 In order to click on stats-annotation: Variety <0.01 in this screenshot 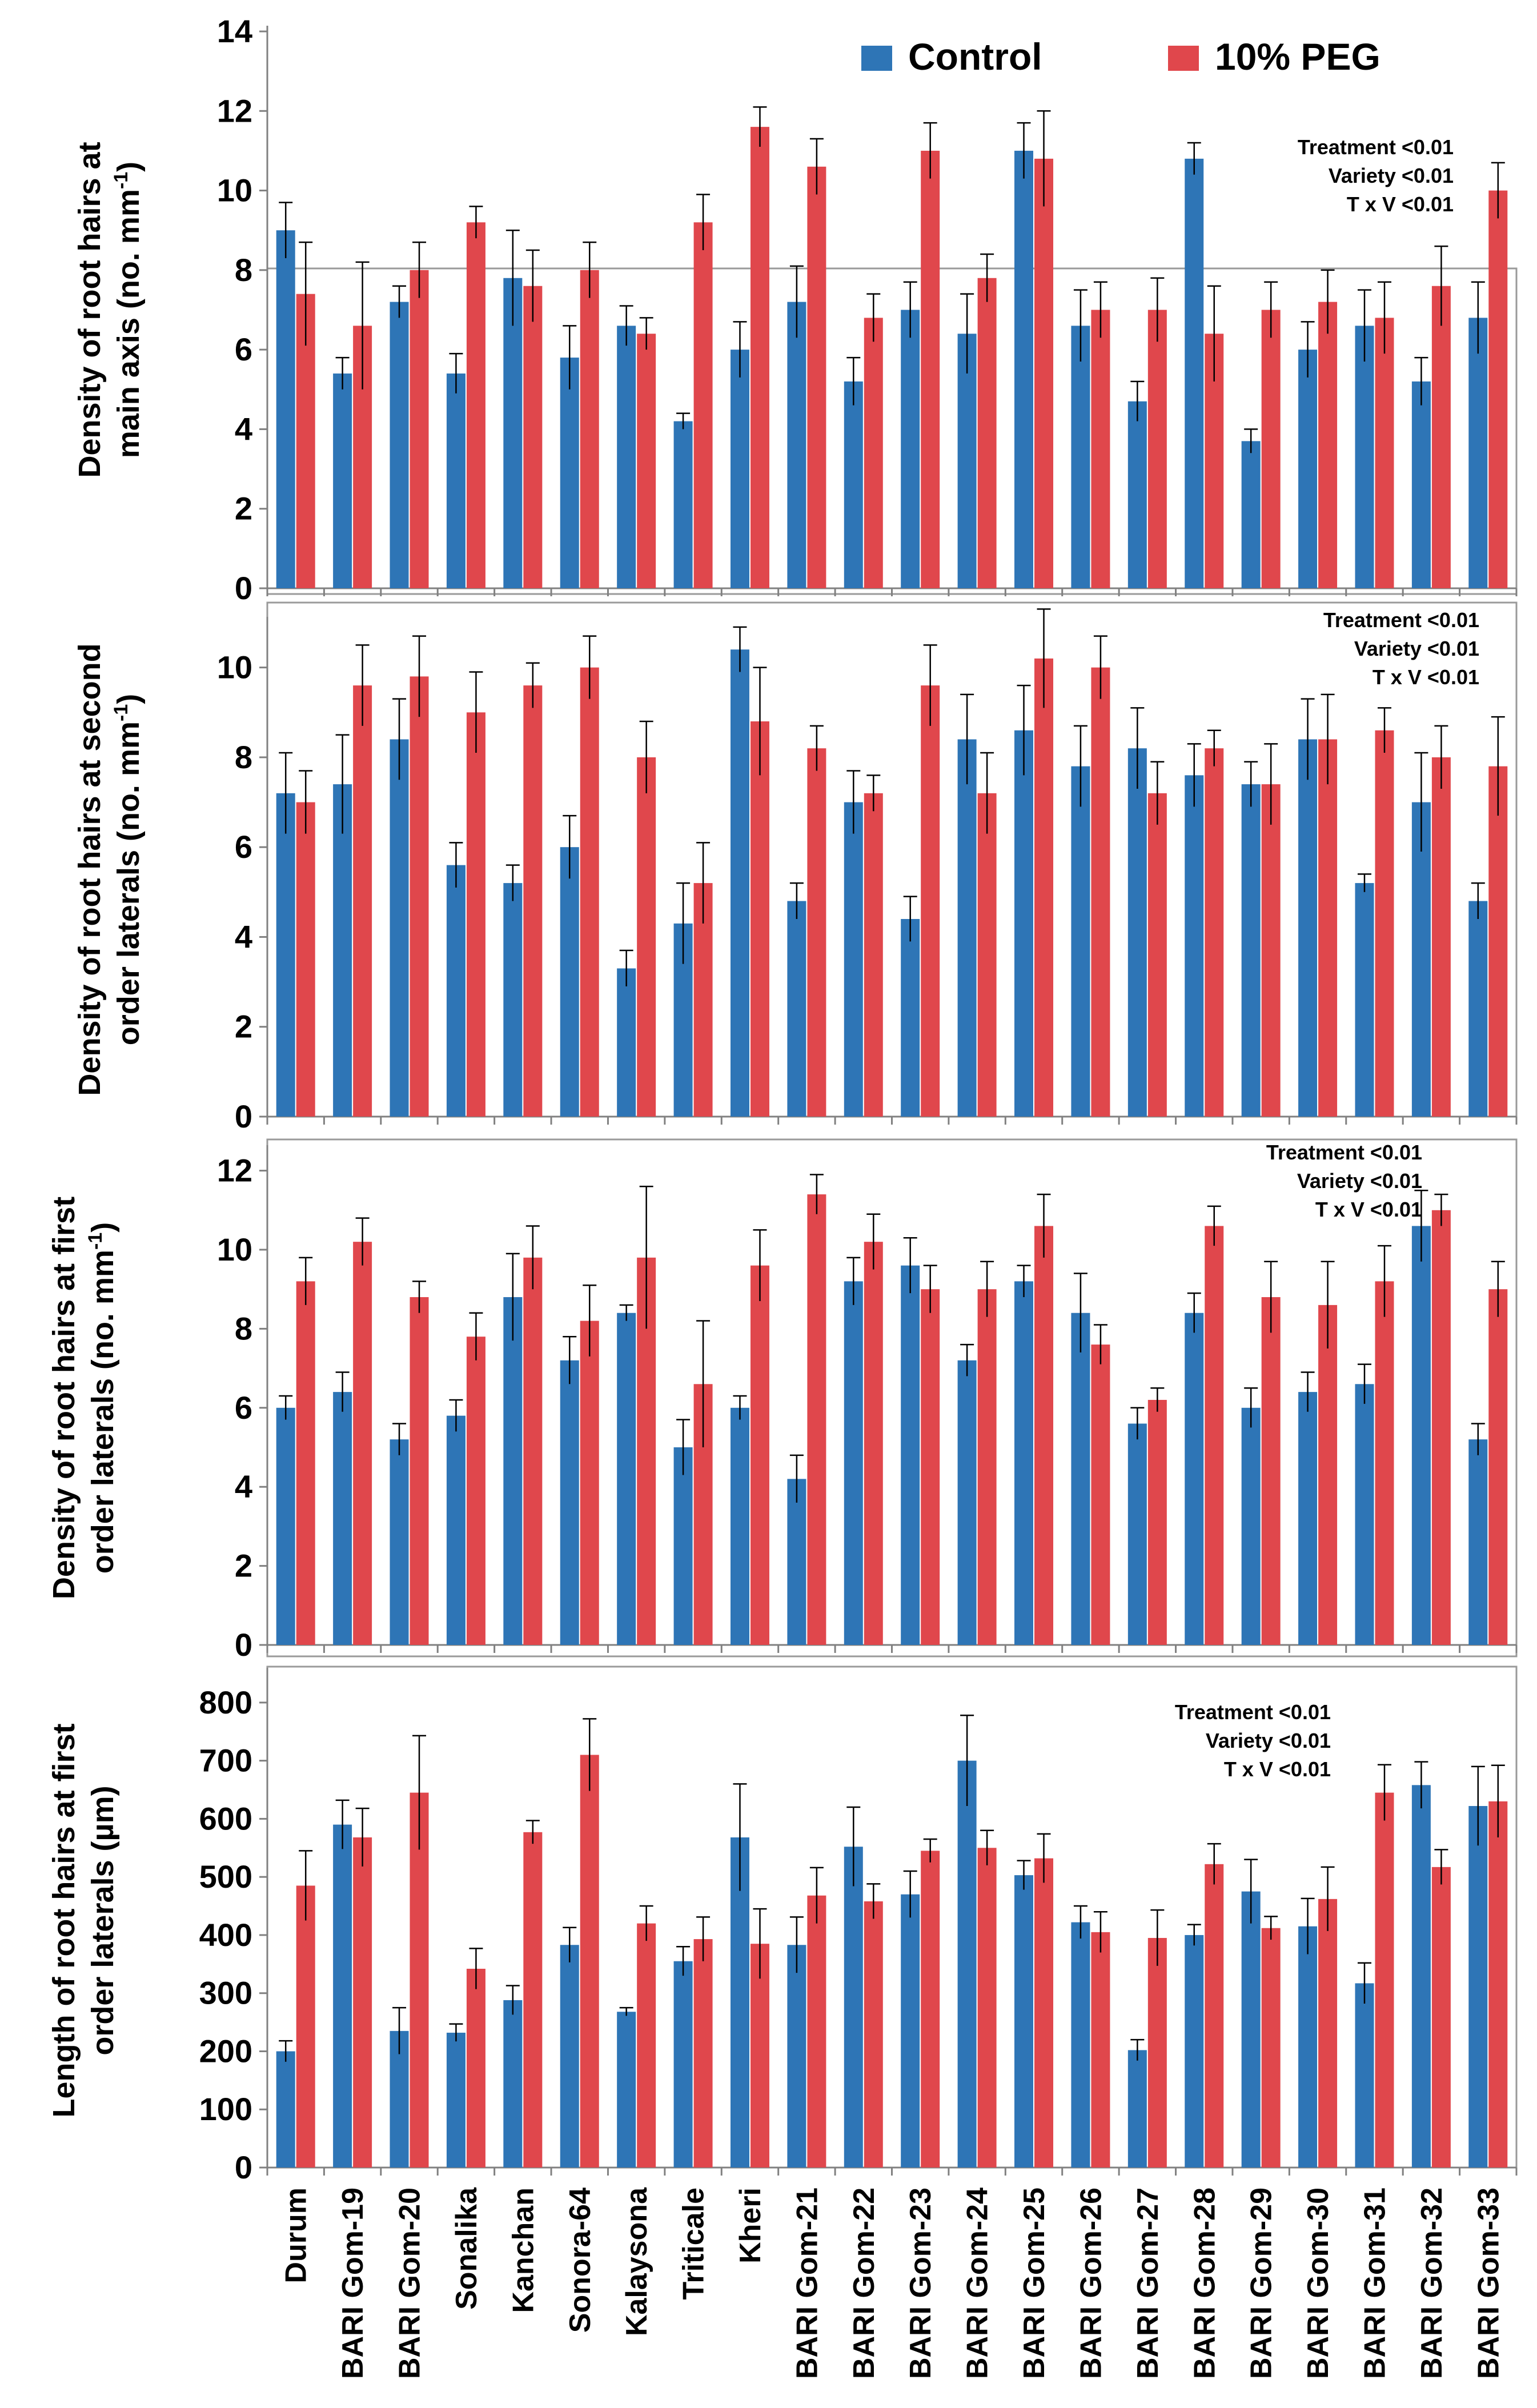, I will do `click(1416, 648)`.